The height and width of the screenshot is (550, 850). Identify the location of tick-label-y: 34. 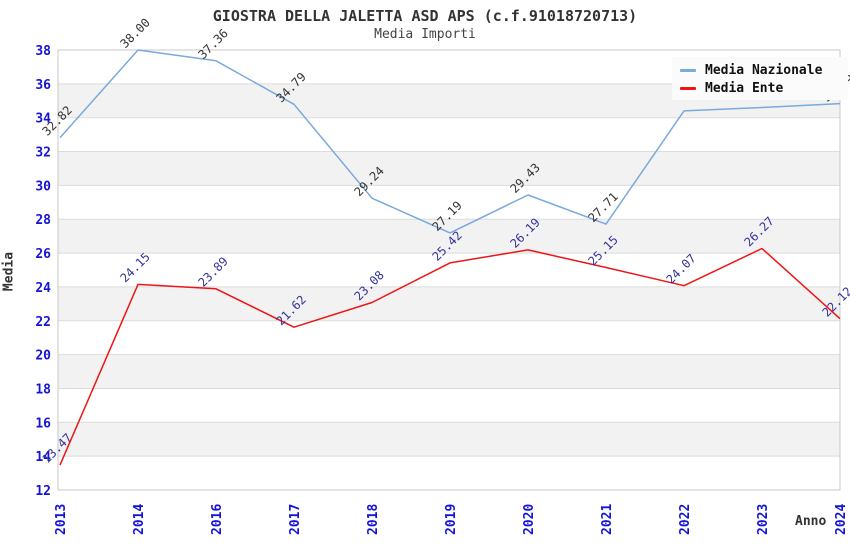
(43, 119).